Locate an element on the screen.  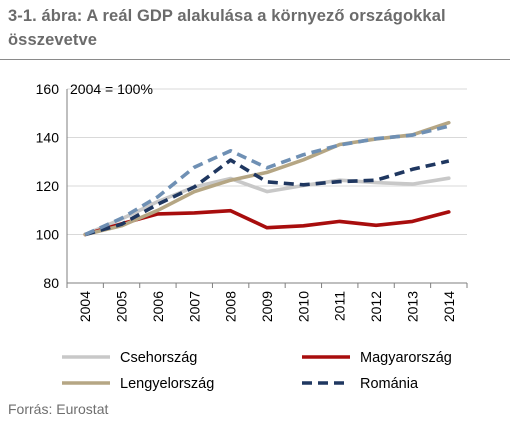
y-tick-label: 80 is located at coordinates (51, 283).